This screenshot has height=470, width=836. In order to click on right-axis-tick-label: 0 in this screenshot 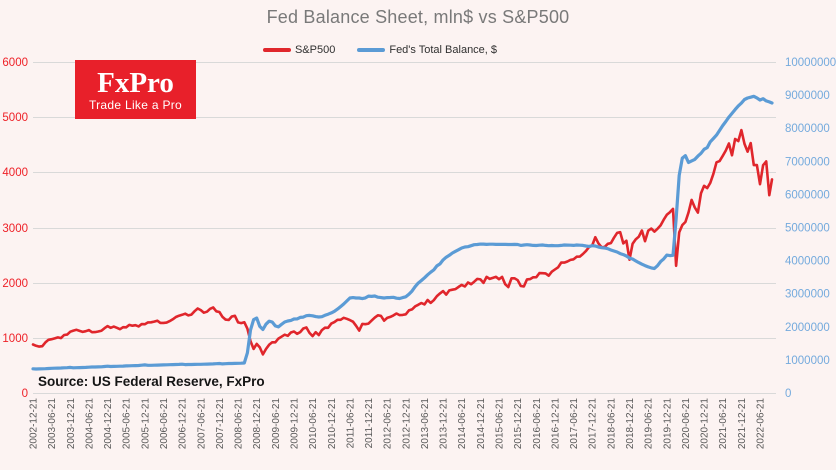, I will do `click(788, 394)`.